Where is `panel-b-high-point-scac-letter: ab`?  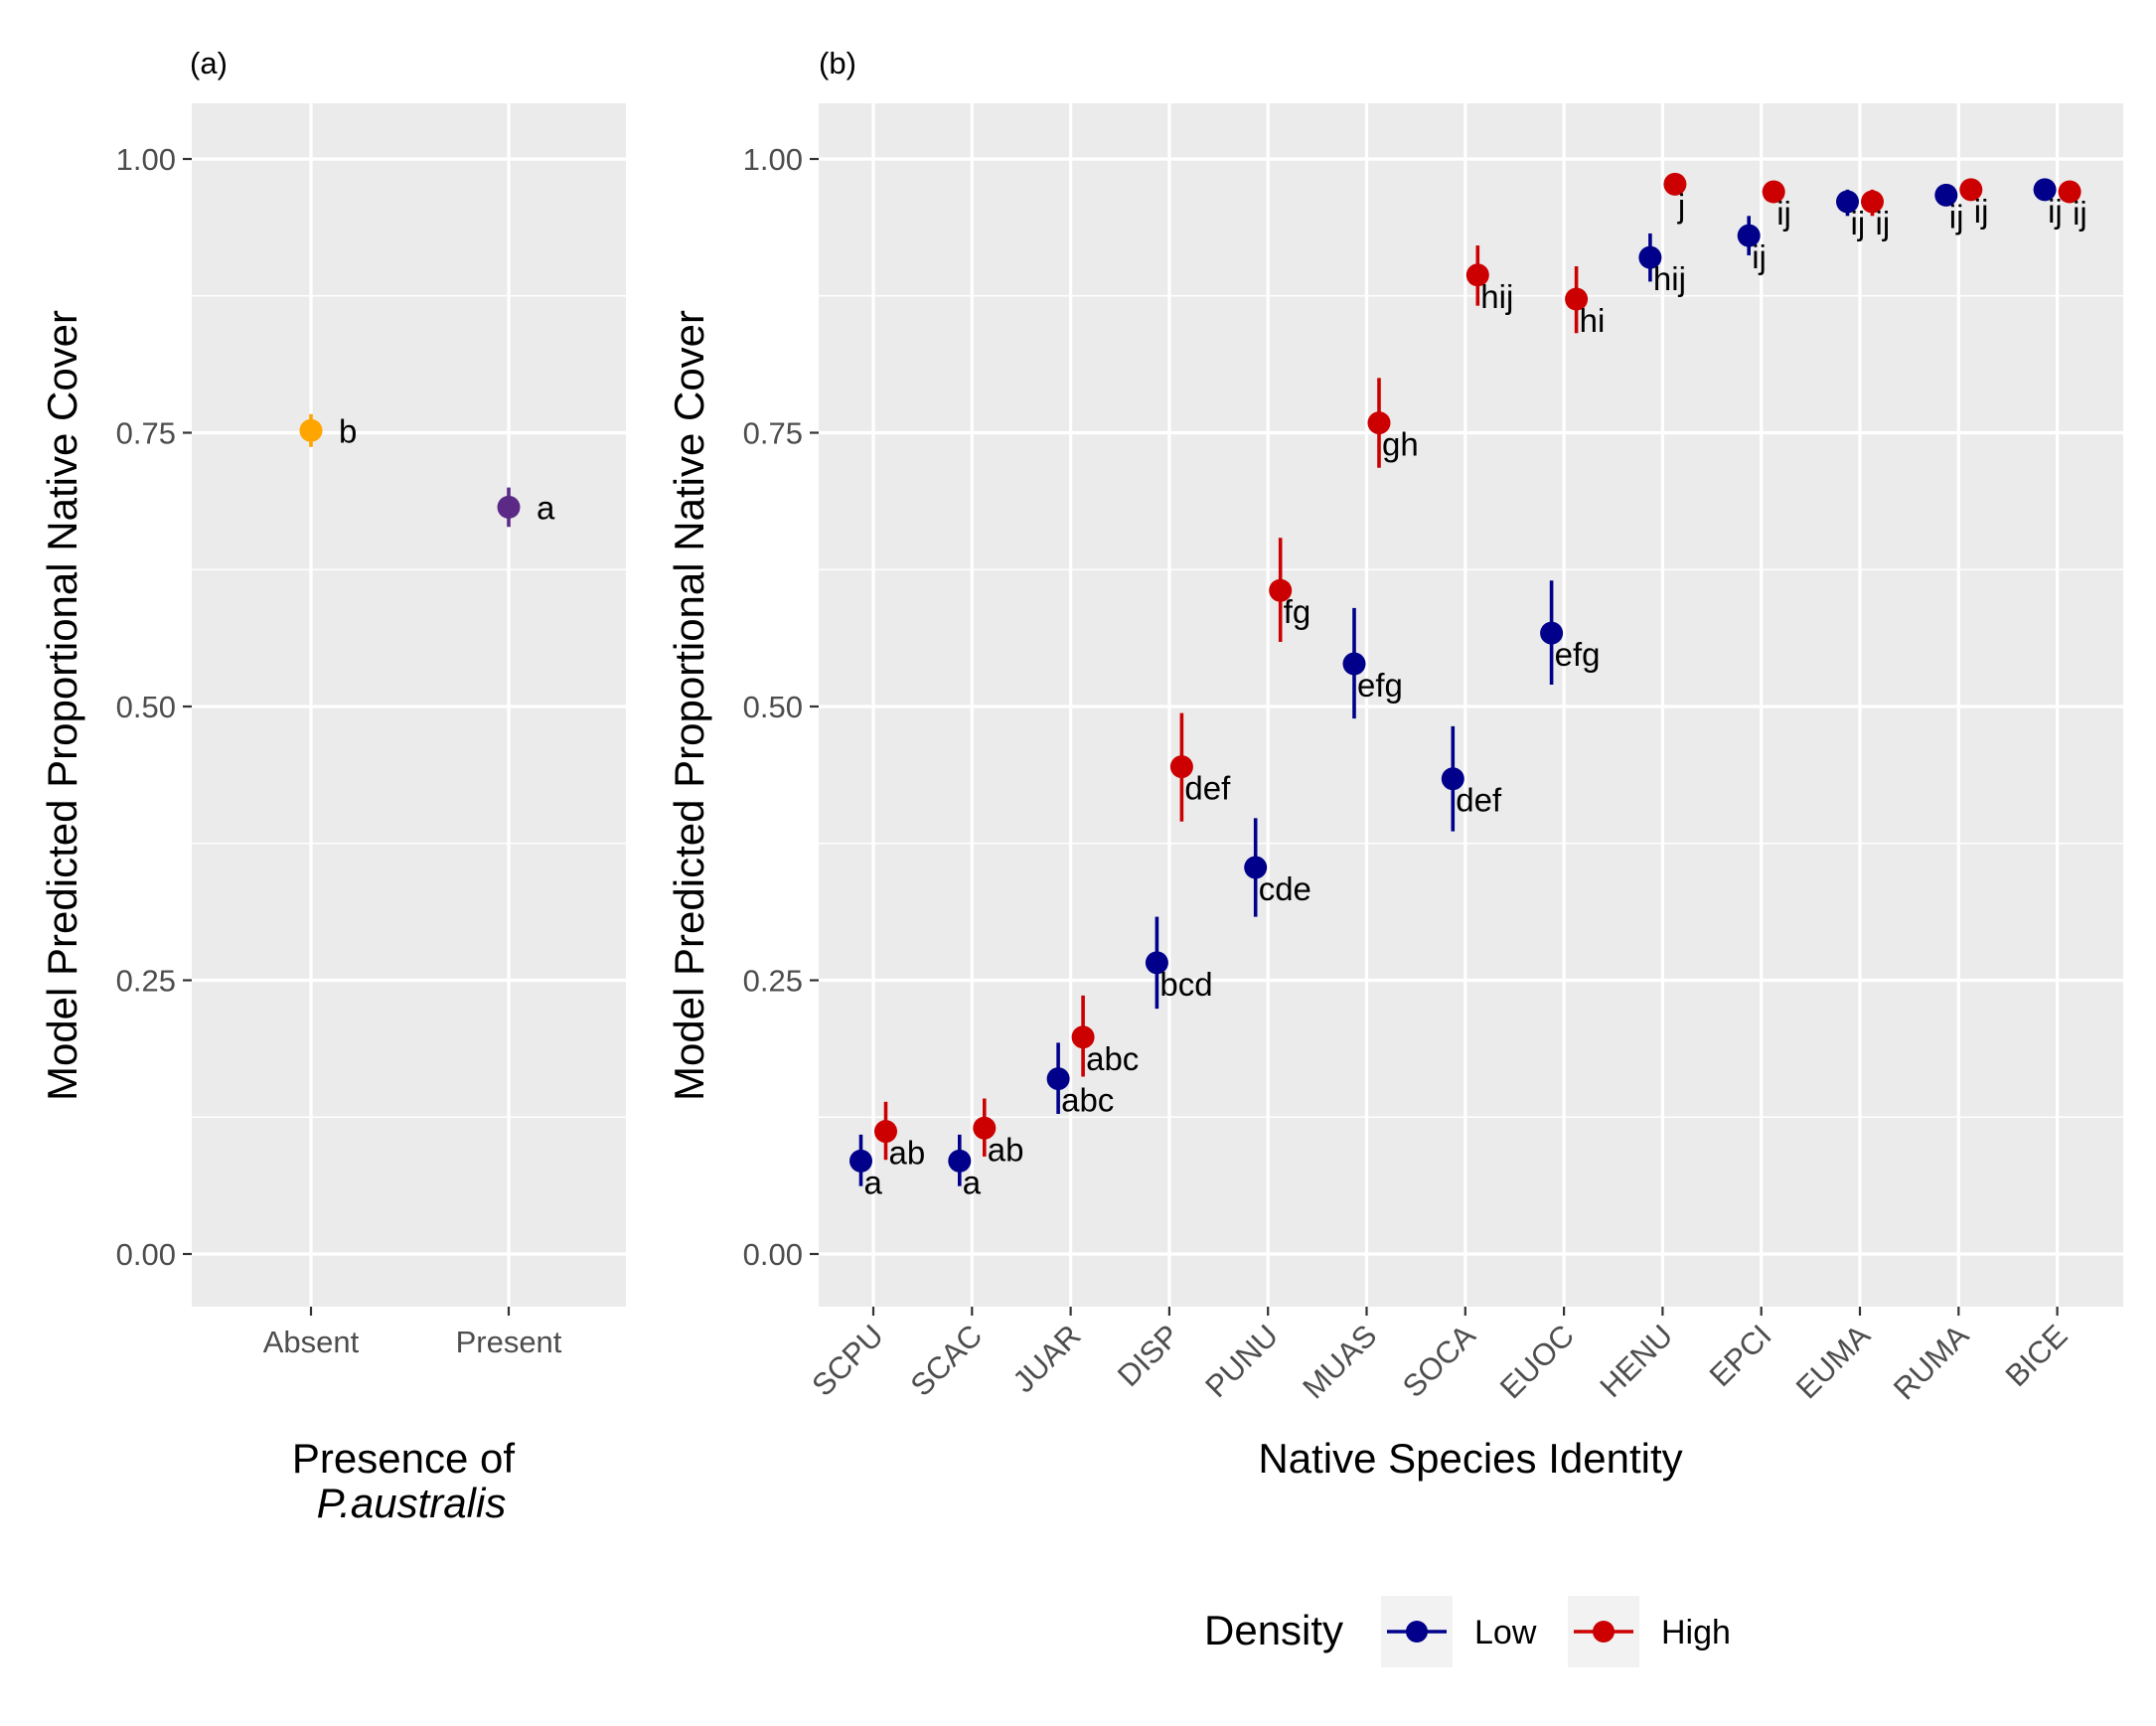
panel-b-high-point-scac-letter: ab is located at coordinates (1006, 1149).